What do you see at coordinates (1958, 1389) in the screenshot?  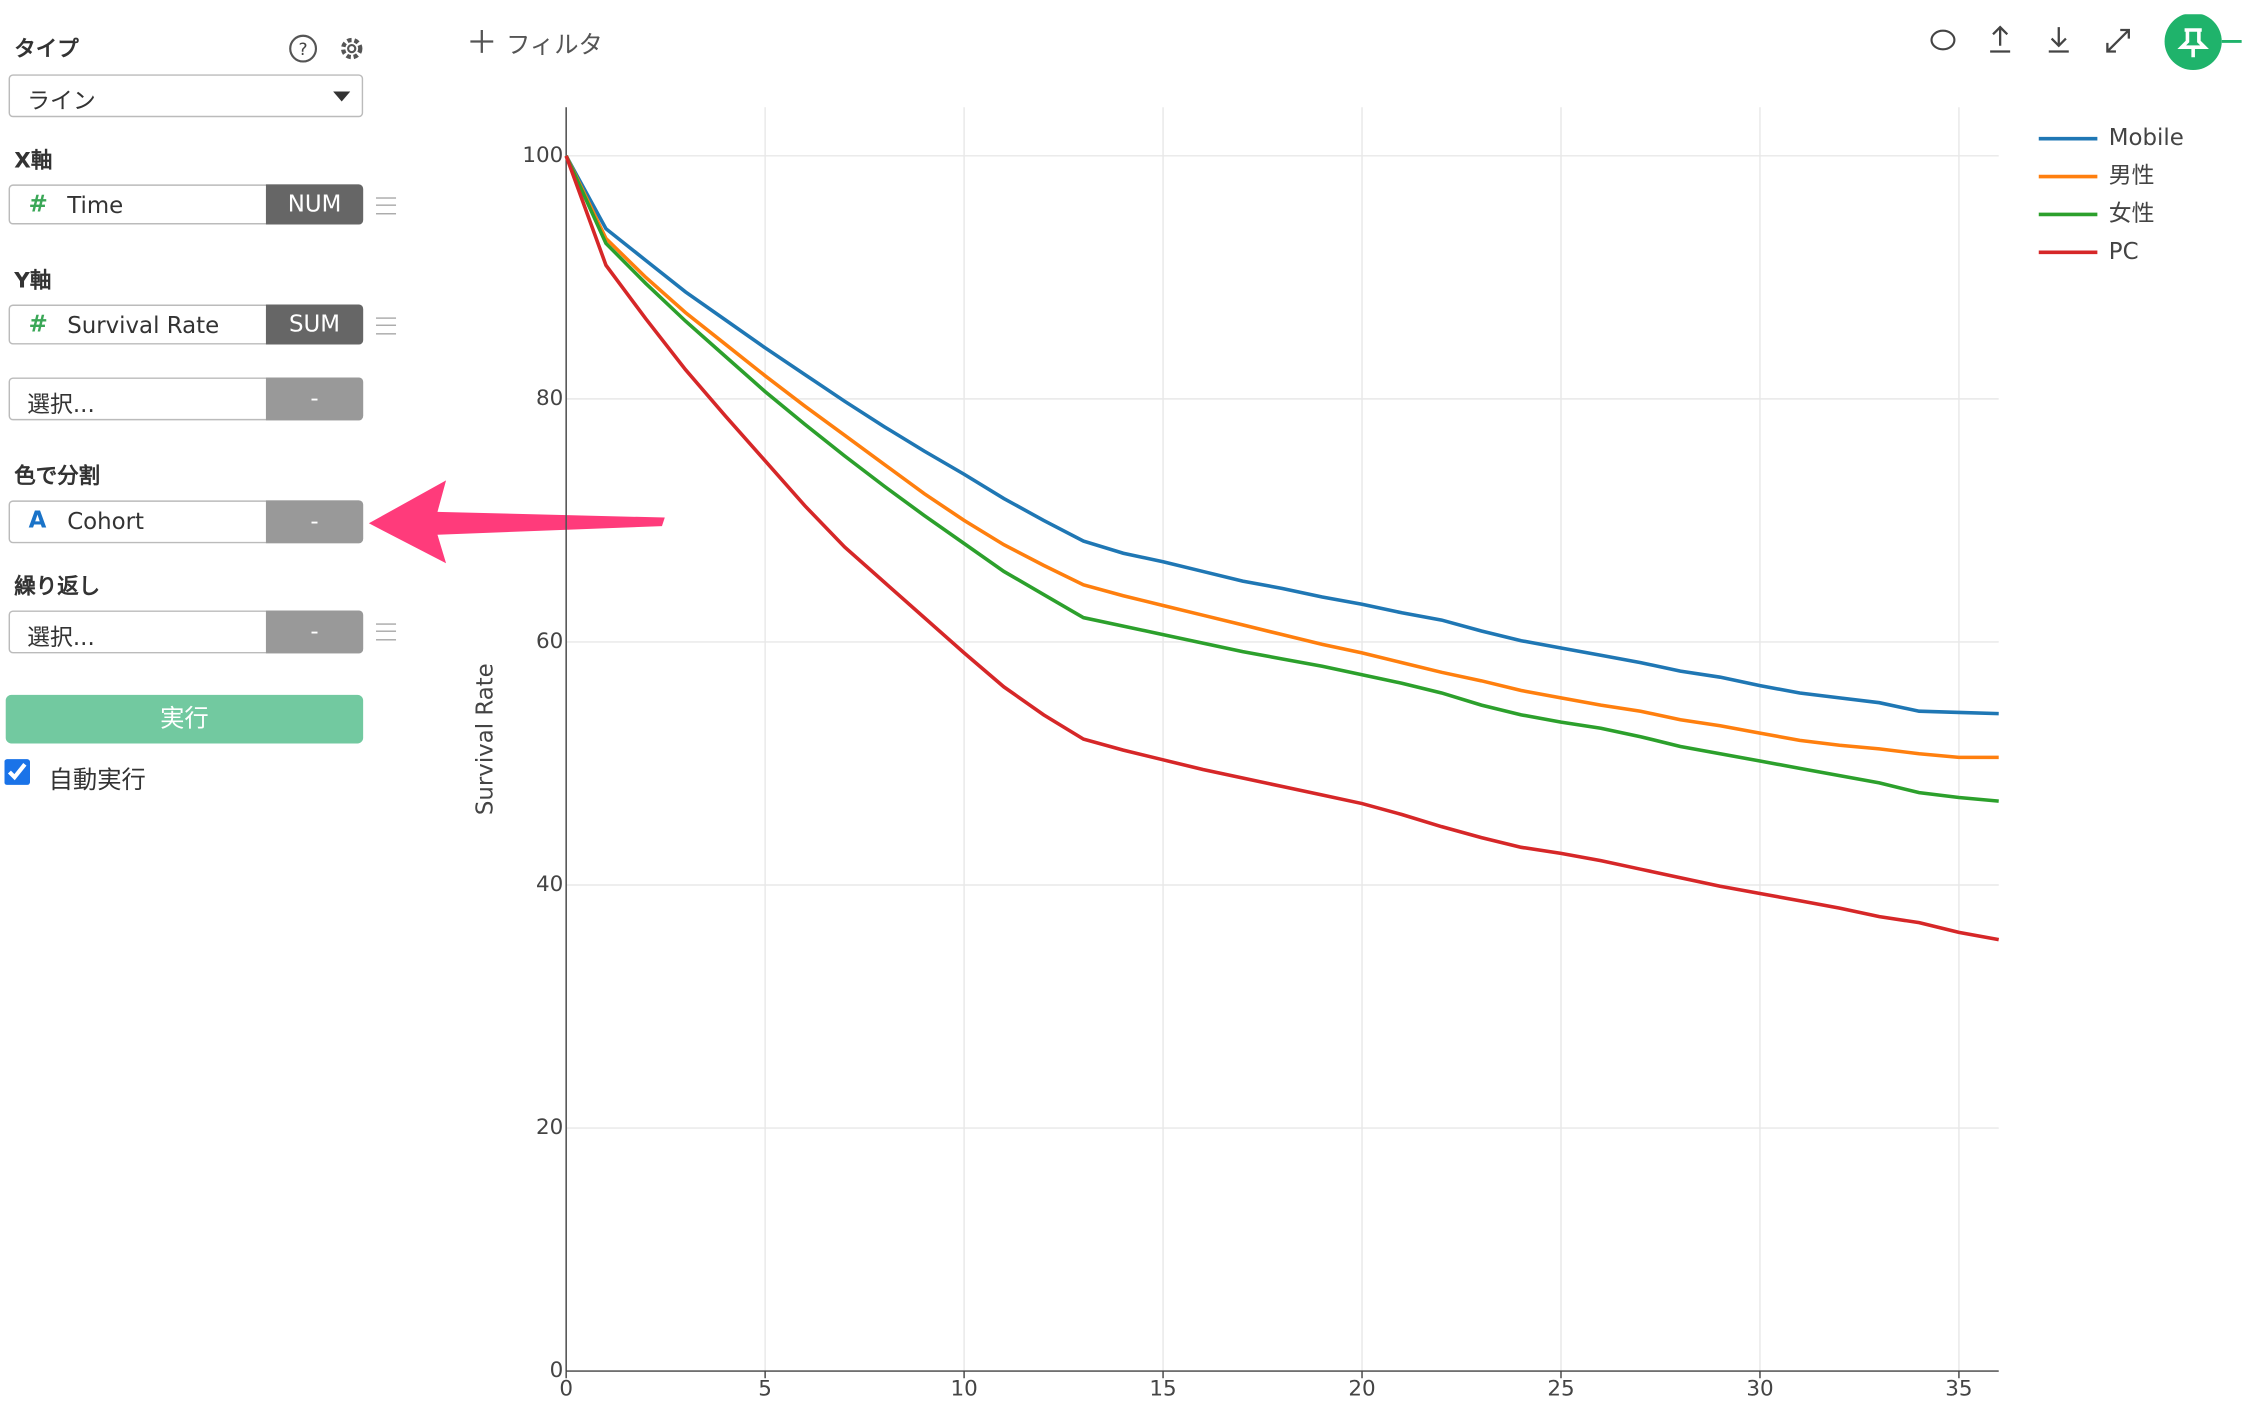 I see `x-tick-label: 35` at bounding box center [1958, 1389].